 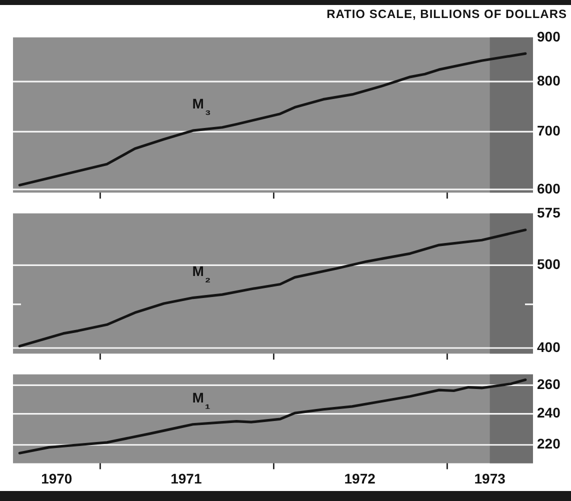 I want to click on y-tick-label: 900, so click(x=549, y=36).